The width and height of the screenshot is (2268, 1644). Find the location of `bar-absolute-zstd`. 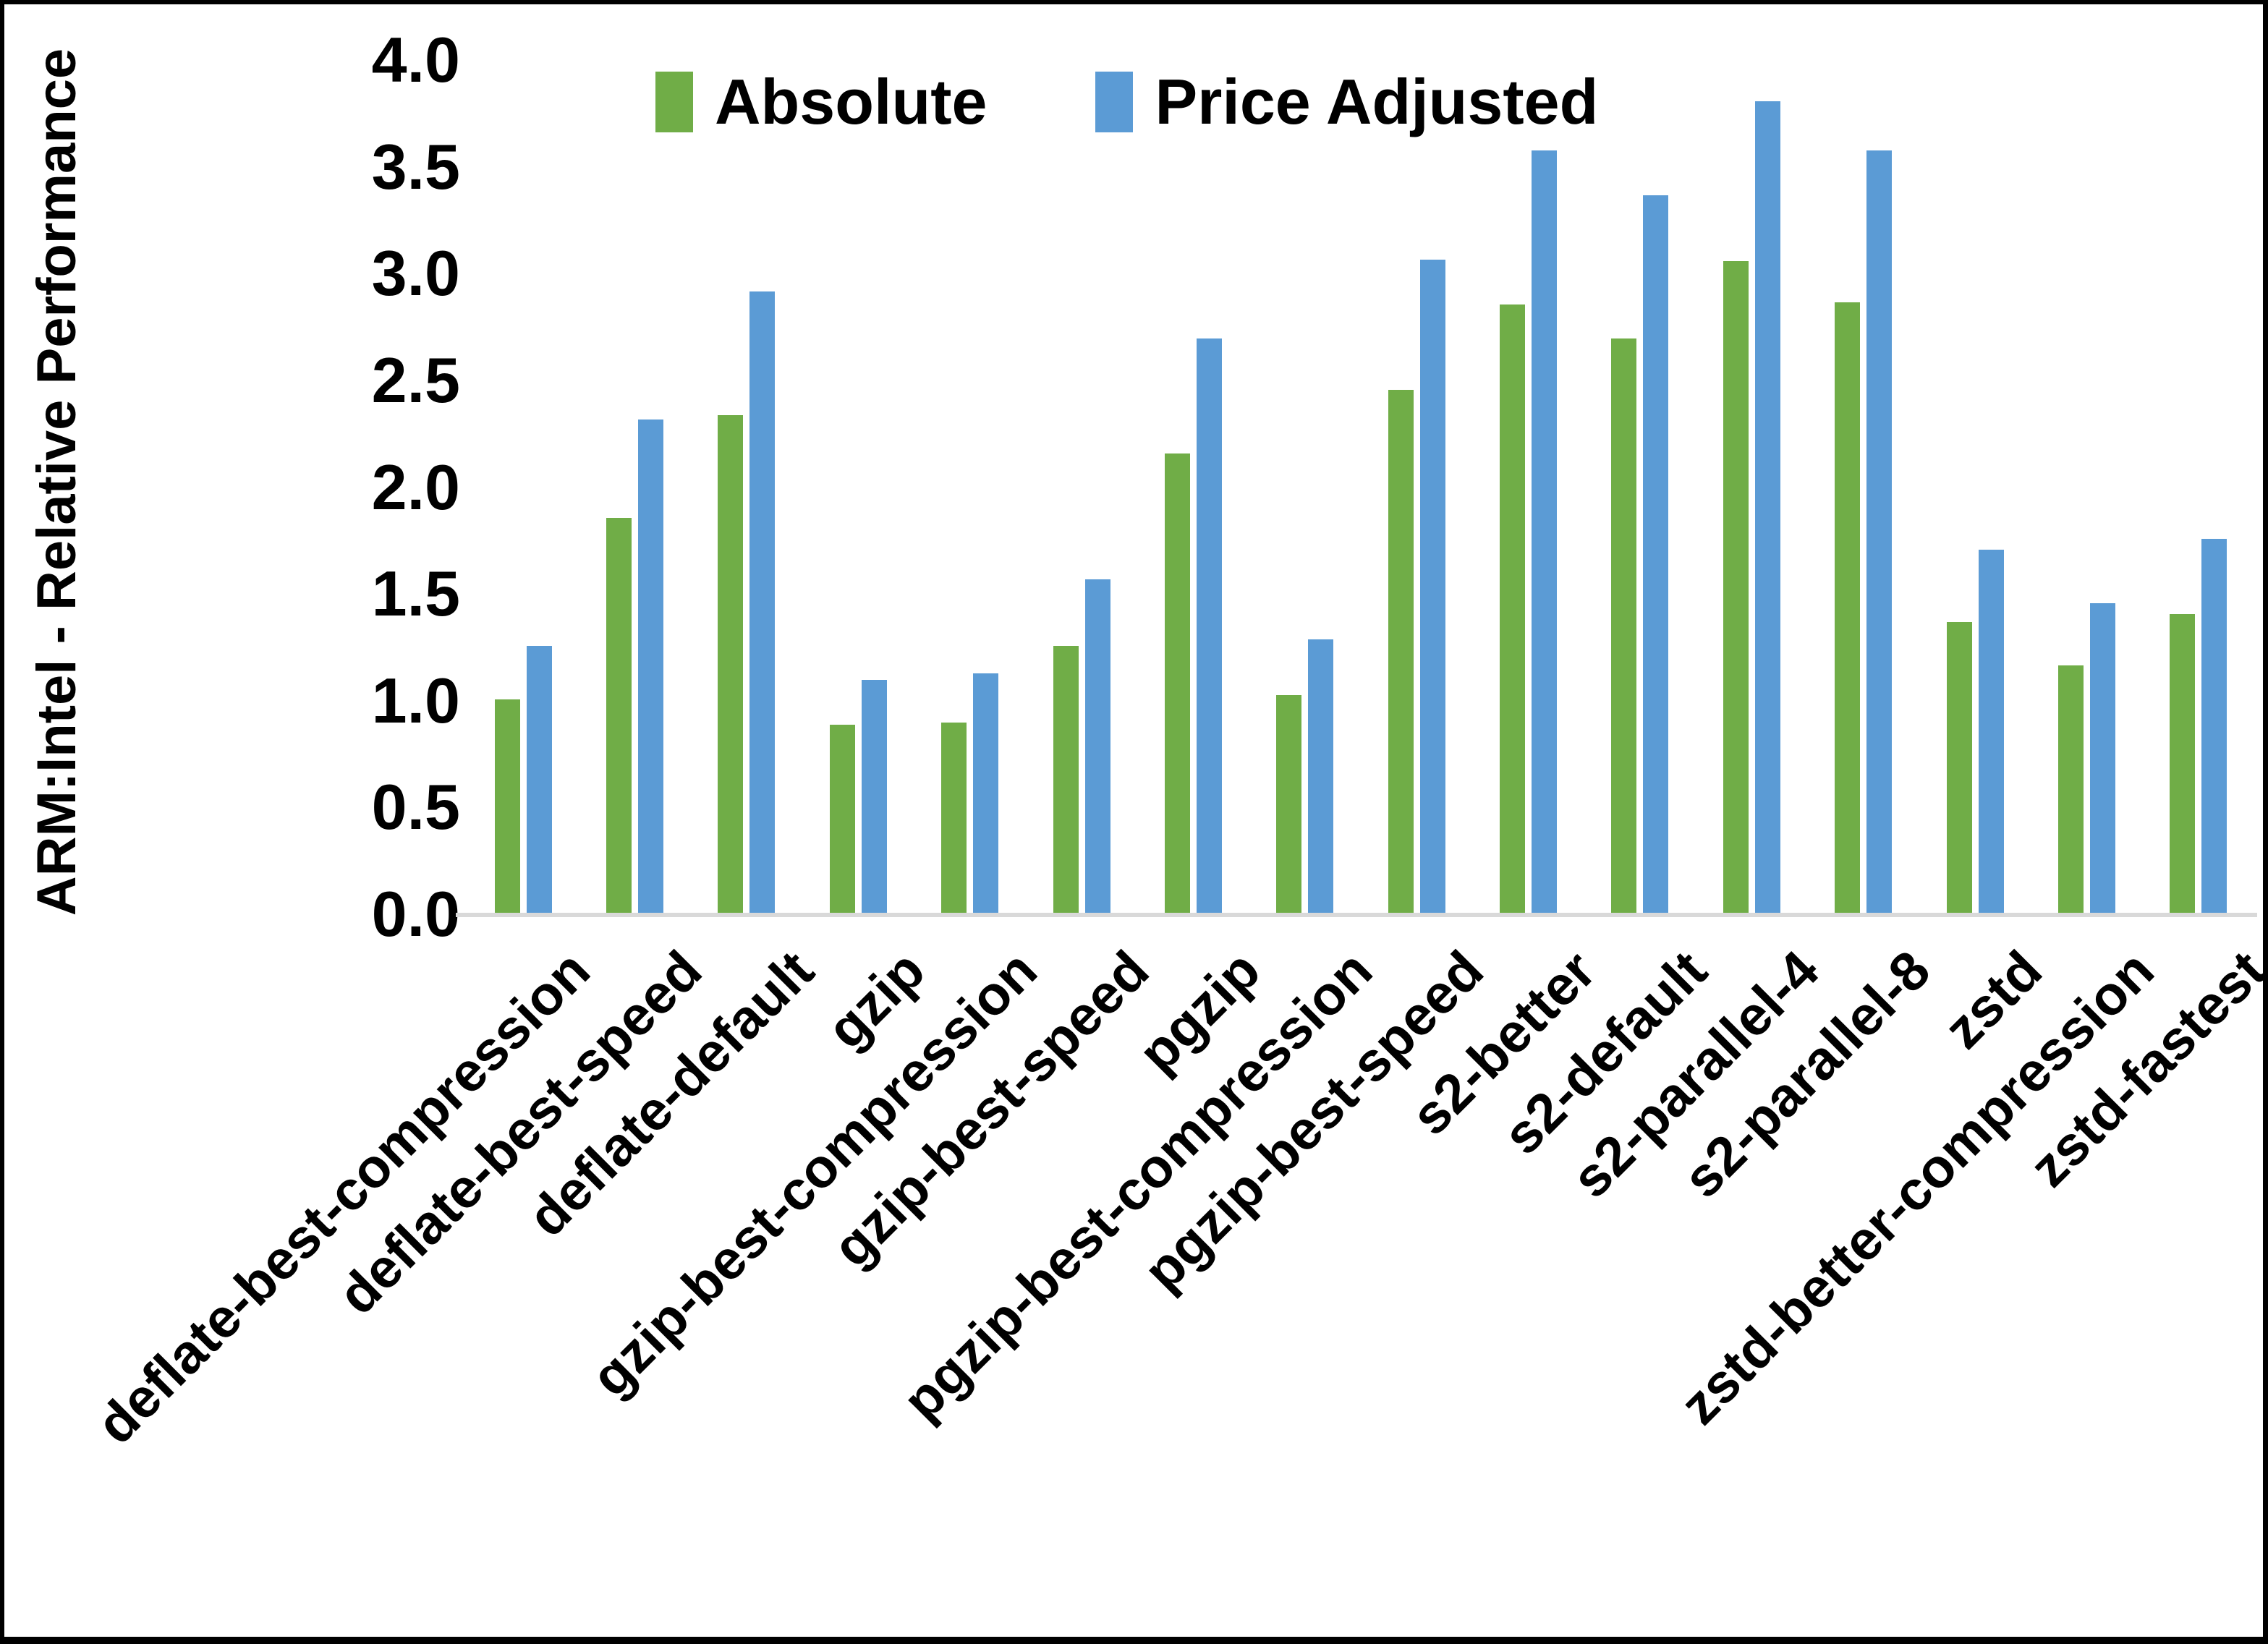

bar-absolute-zstd is located at coordinates (1959, 767).